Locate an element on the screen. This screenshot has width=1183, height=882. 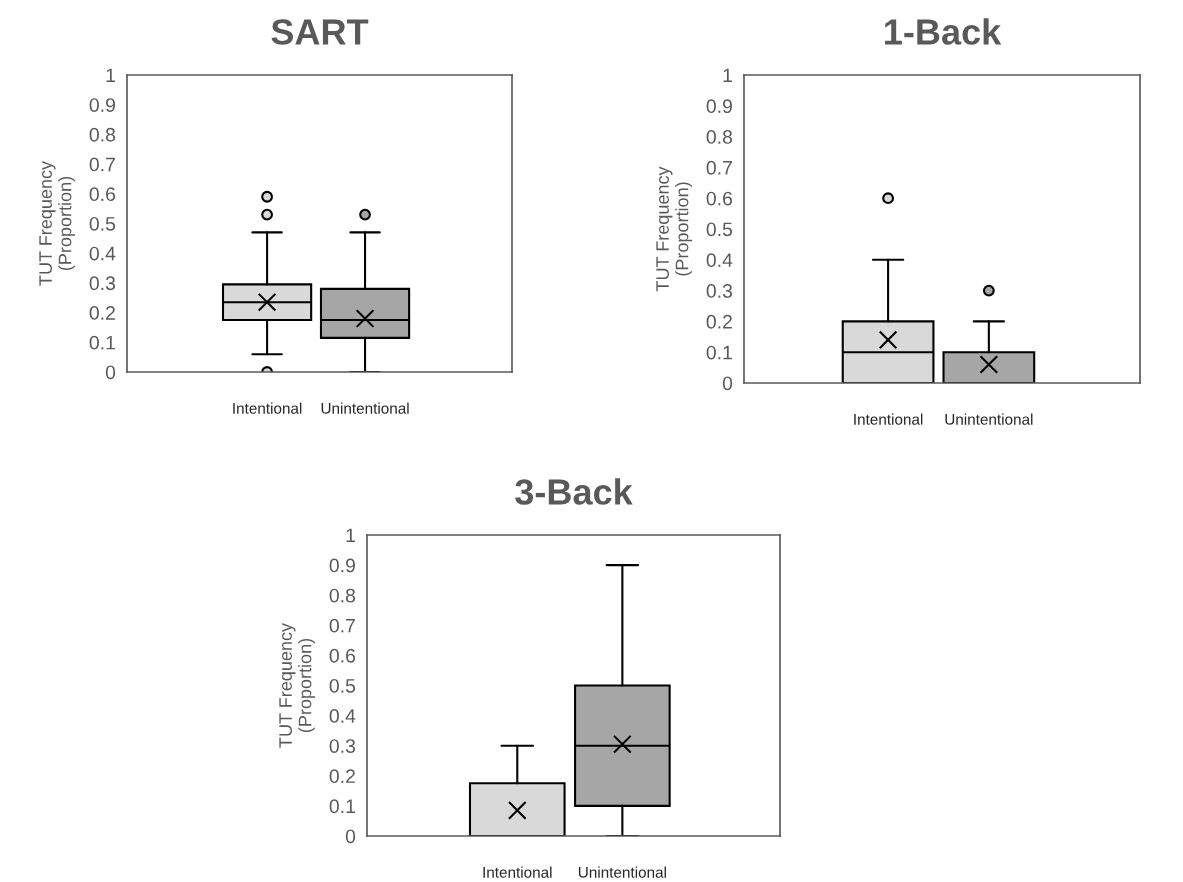
chart-title: SART is located at coordinates (320, 32).